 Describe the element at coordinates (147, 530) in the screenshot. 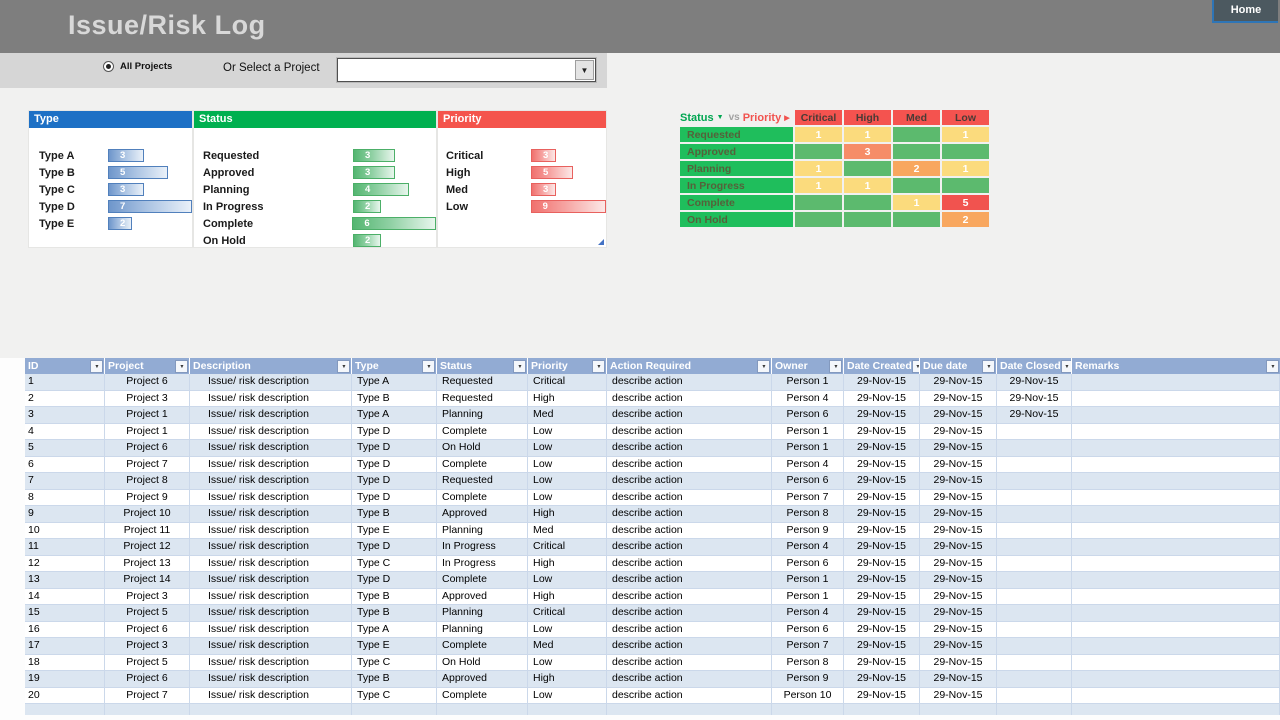

I see `table-cell: Project 11` at that location.